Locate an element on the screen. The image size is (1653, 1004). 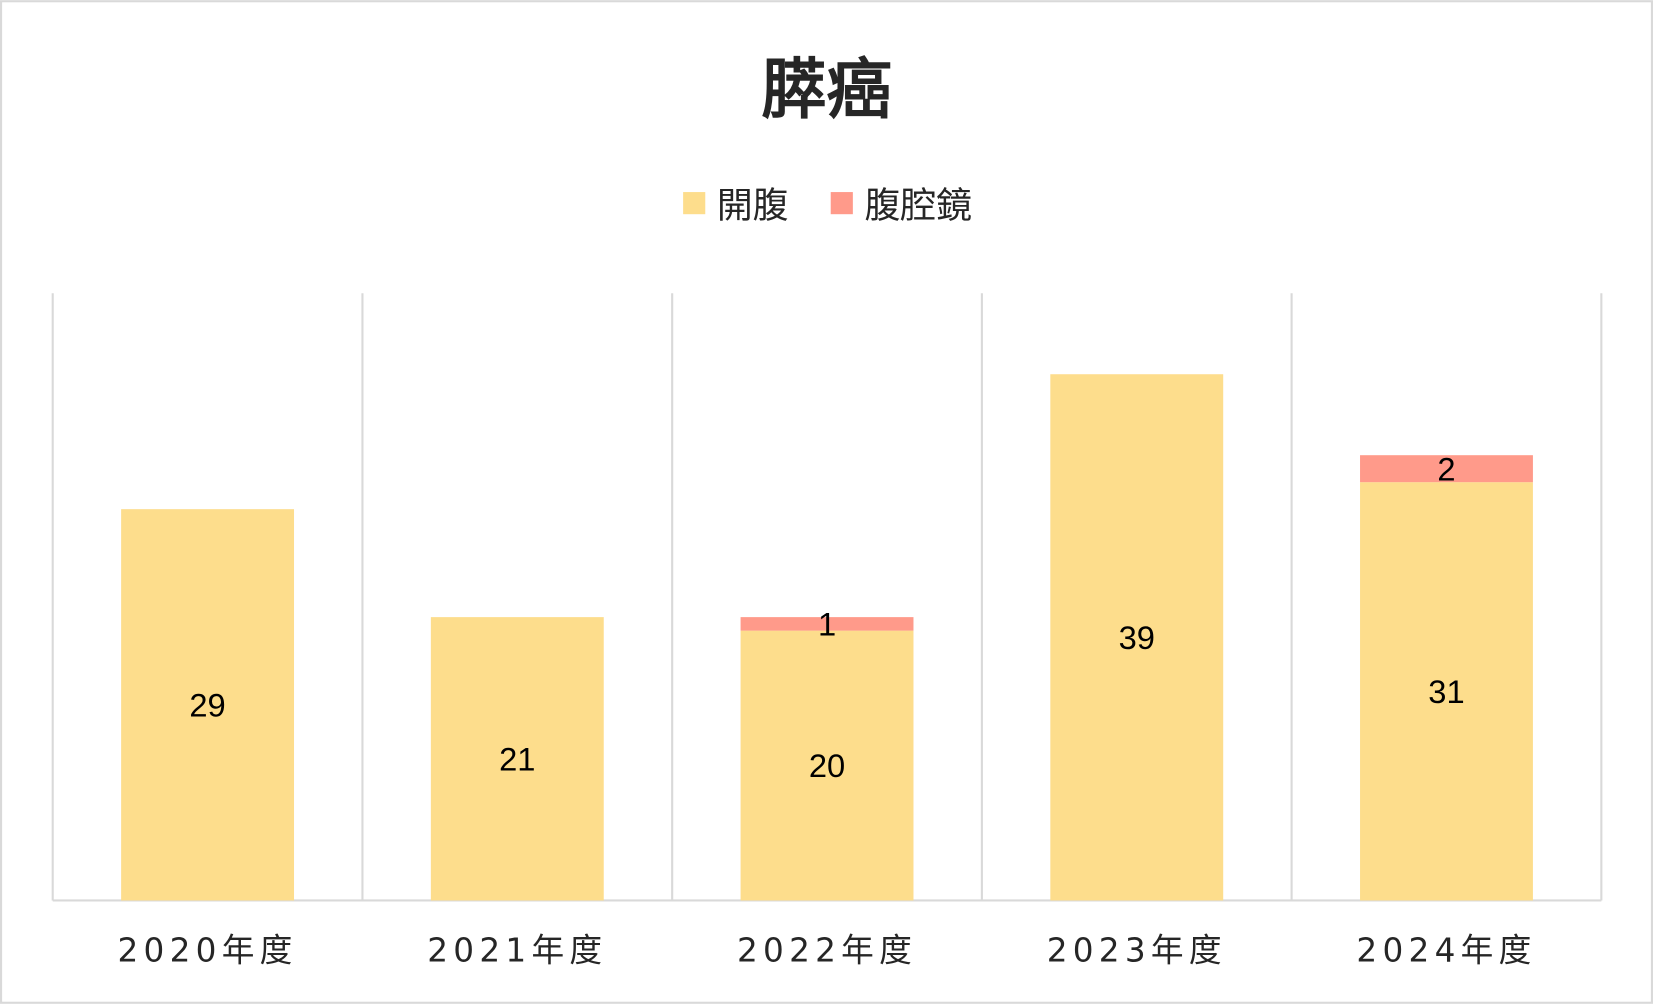
data-label: 20 is located at coordinates (827, 765).